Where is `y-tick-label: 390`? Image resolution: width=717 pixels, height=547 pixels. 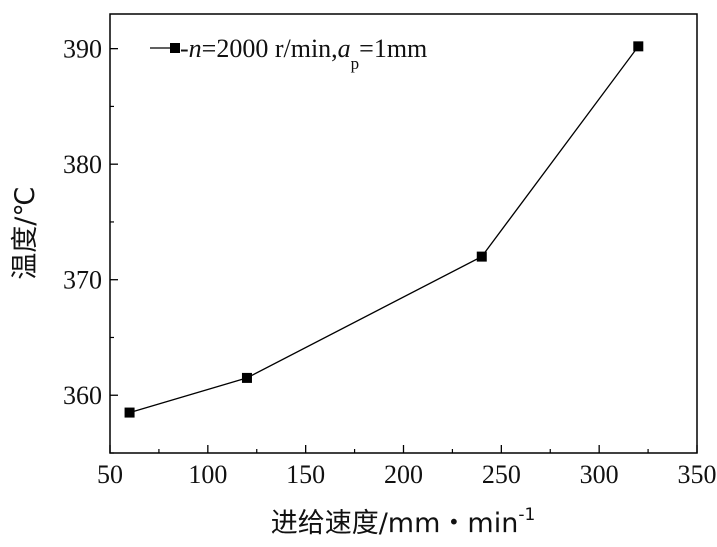
y-tick-label: 390 is located at coordinates (82, 49).